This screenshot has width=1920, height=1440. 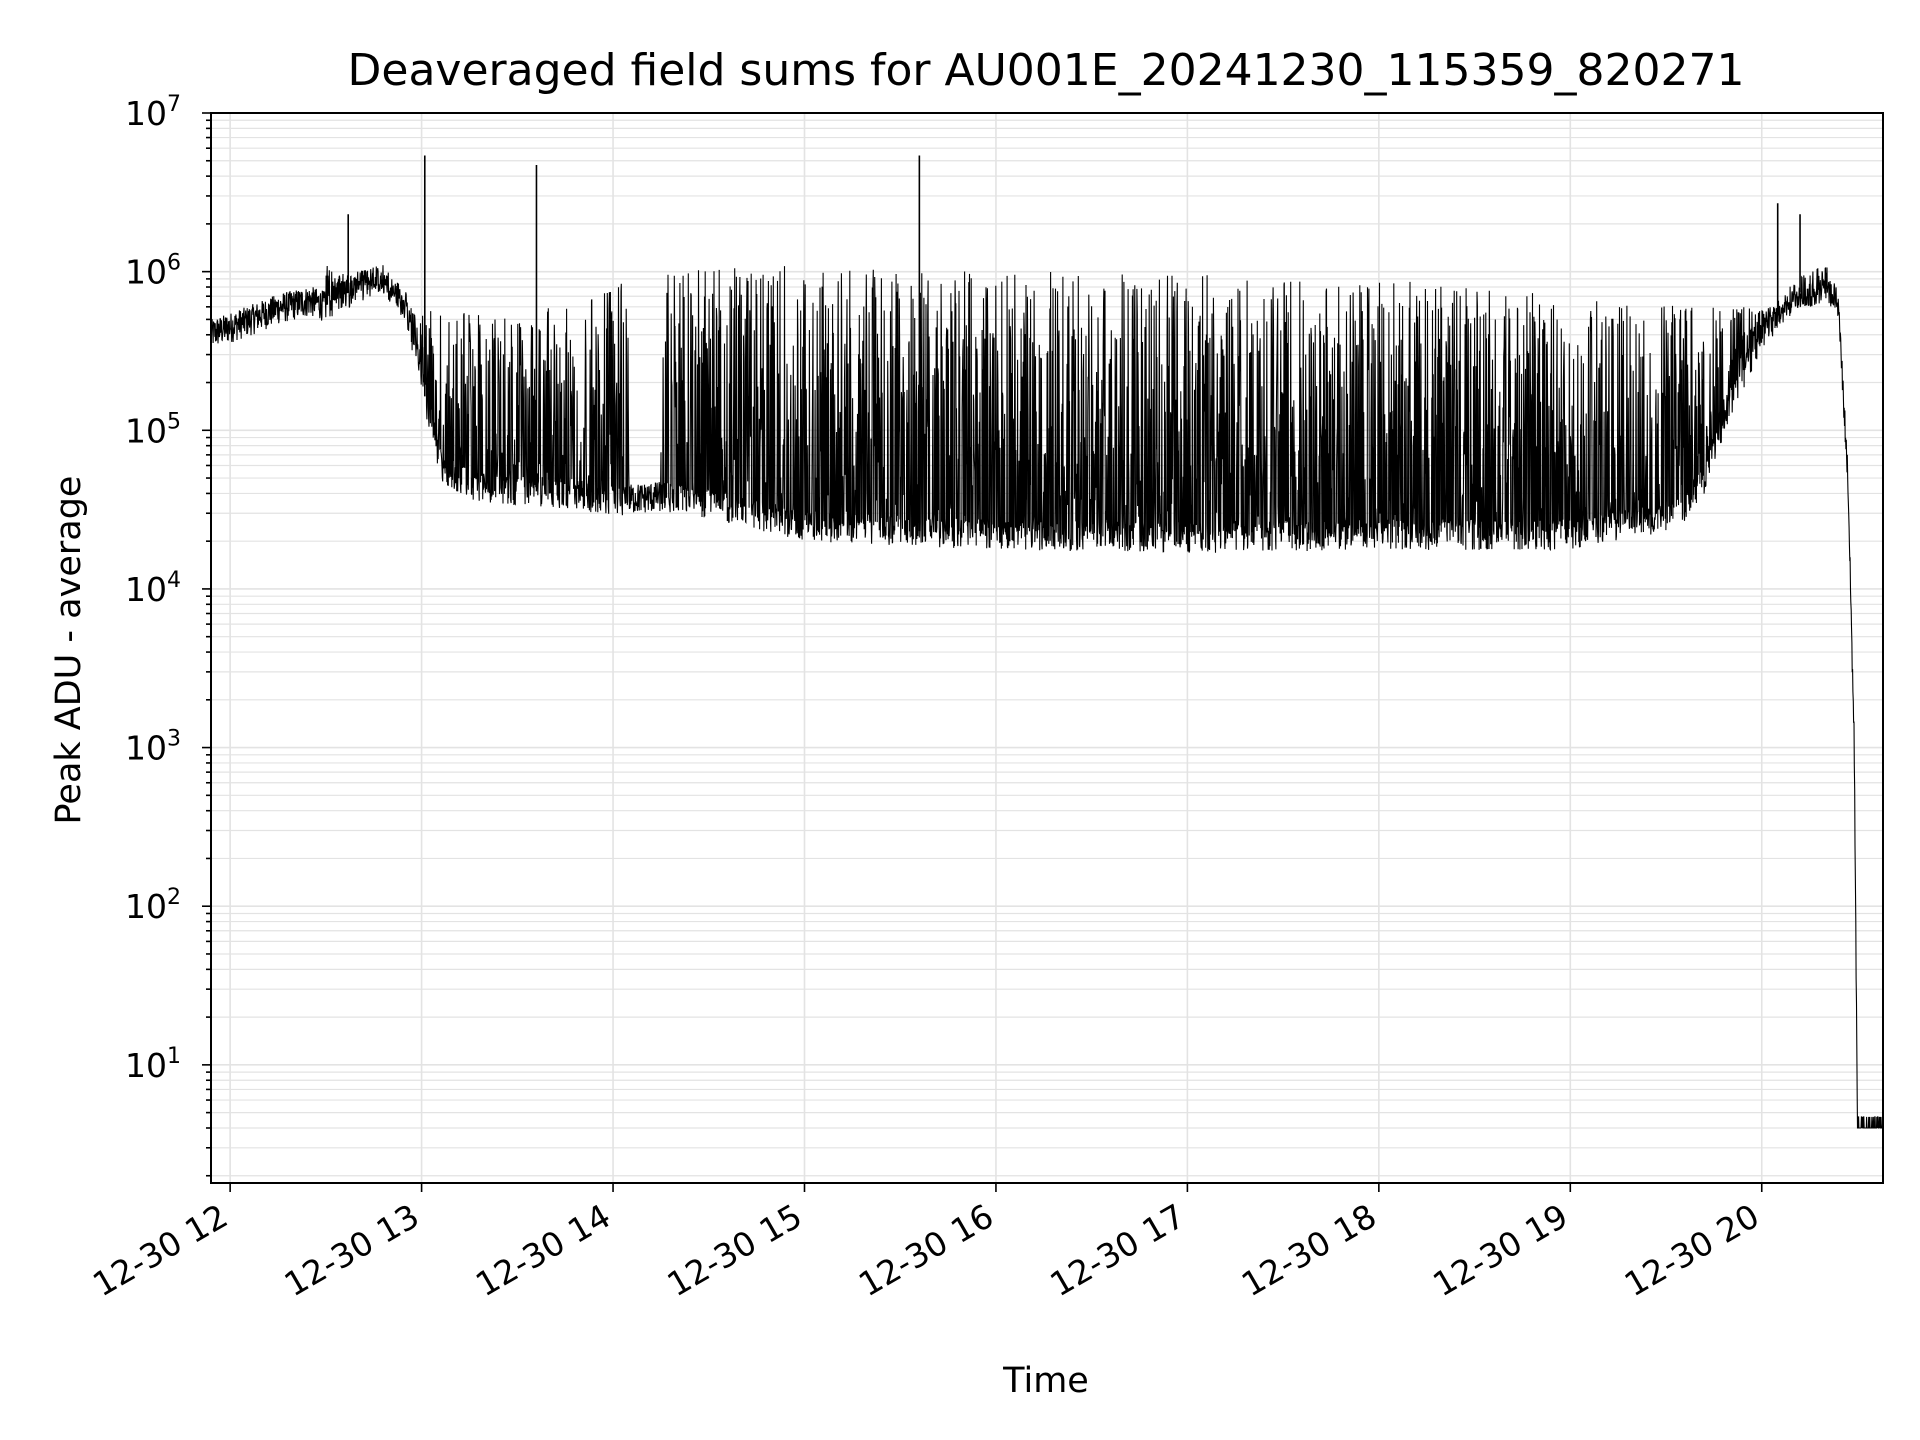 What do you see at coordinates (543, 1250) in the screenshot?
I see `x-tick-label: 12-30 14` at bounding box center [543, 1250].